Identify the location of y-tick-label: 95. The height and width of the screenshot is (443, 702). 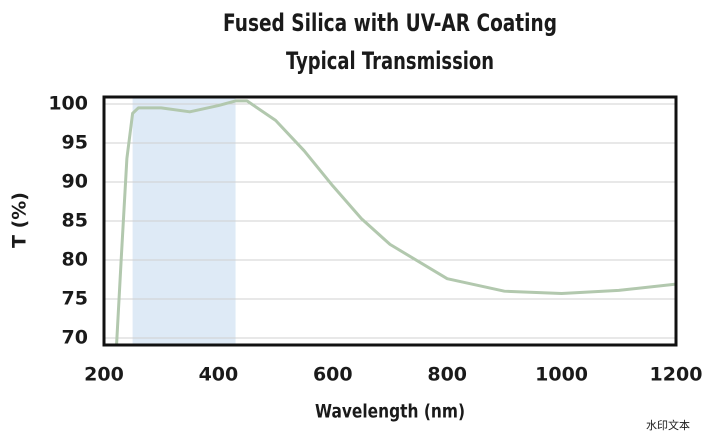
(75, 143).